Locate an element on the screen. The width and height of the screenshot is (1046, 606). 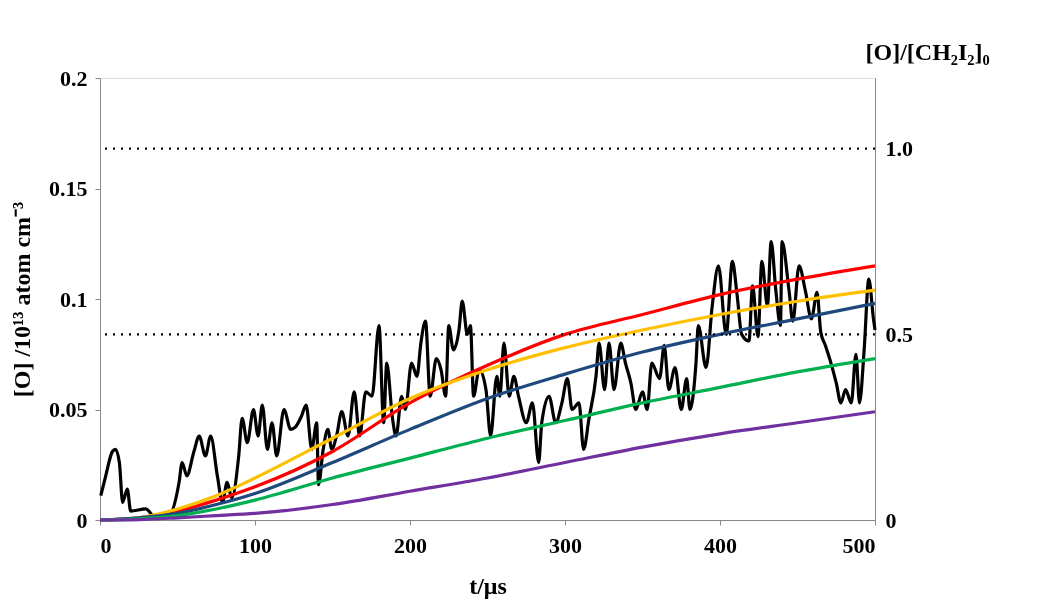
y2-tick-label: 1.0 is located at coordinates (899, 149).